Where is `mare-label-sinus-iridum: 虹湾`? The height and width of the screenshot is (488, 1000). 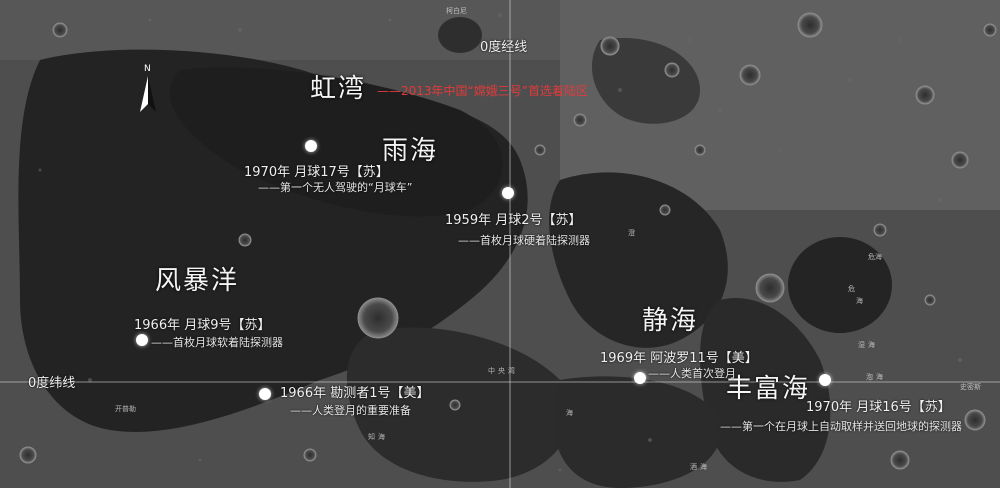
mare-label-sinus-iridum: 虹湾 is located at coordinates (338, 89).